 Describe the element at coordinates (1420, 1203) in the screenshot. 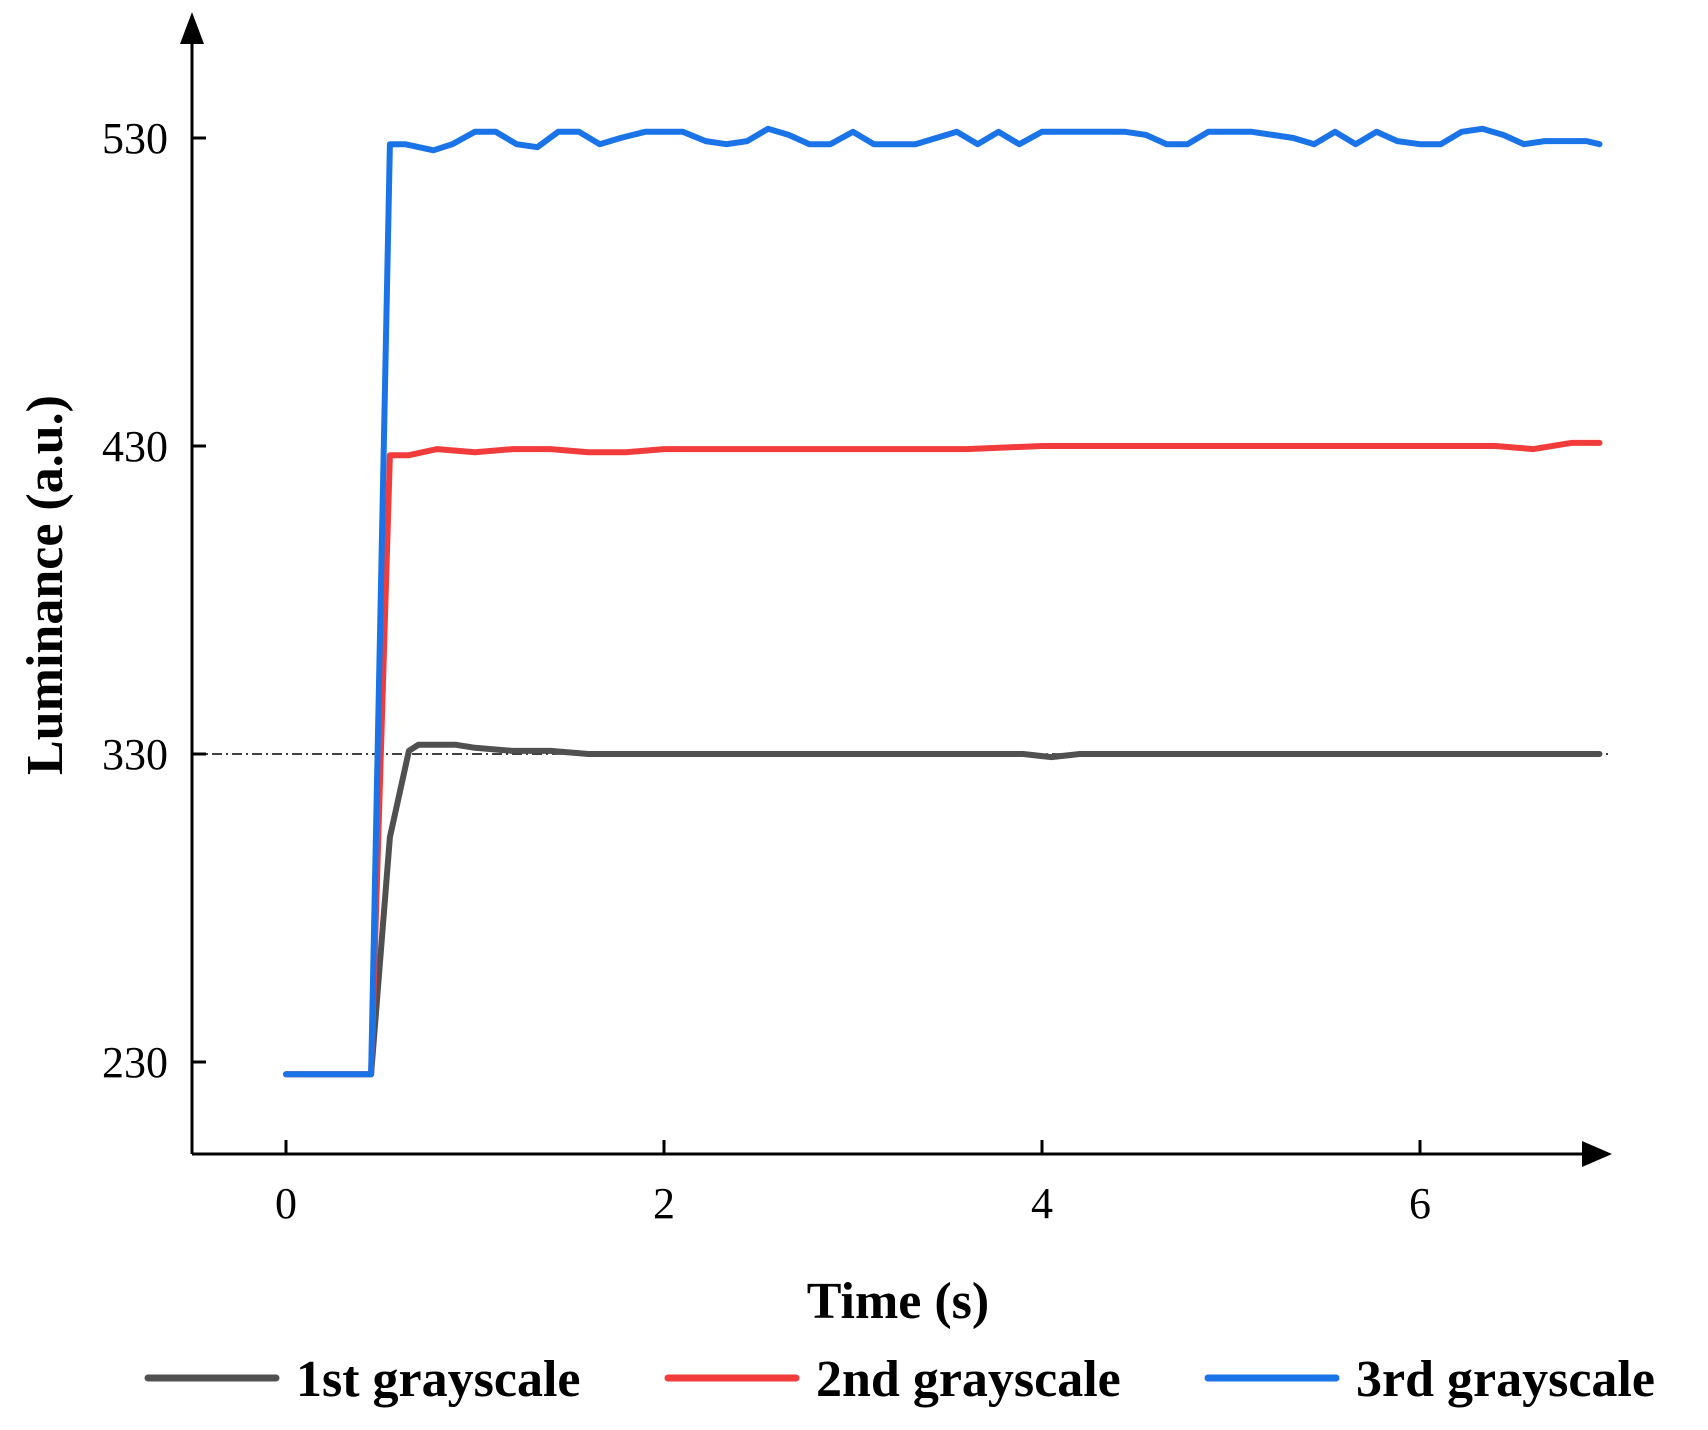

I see `x-tick-label: 6` at that location.